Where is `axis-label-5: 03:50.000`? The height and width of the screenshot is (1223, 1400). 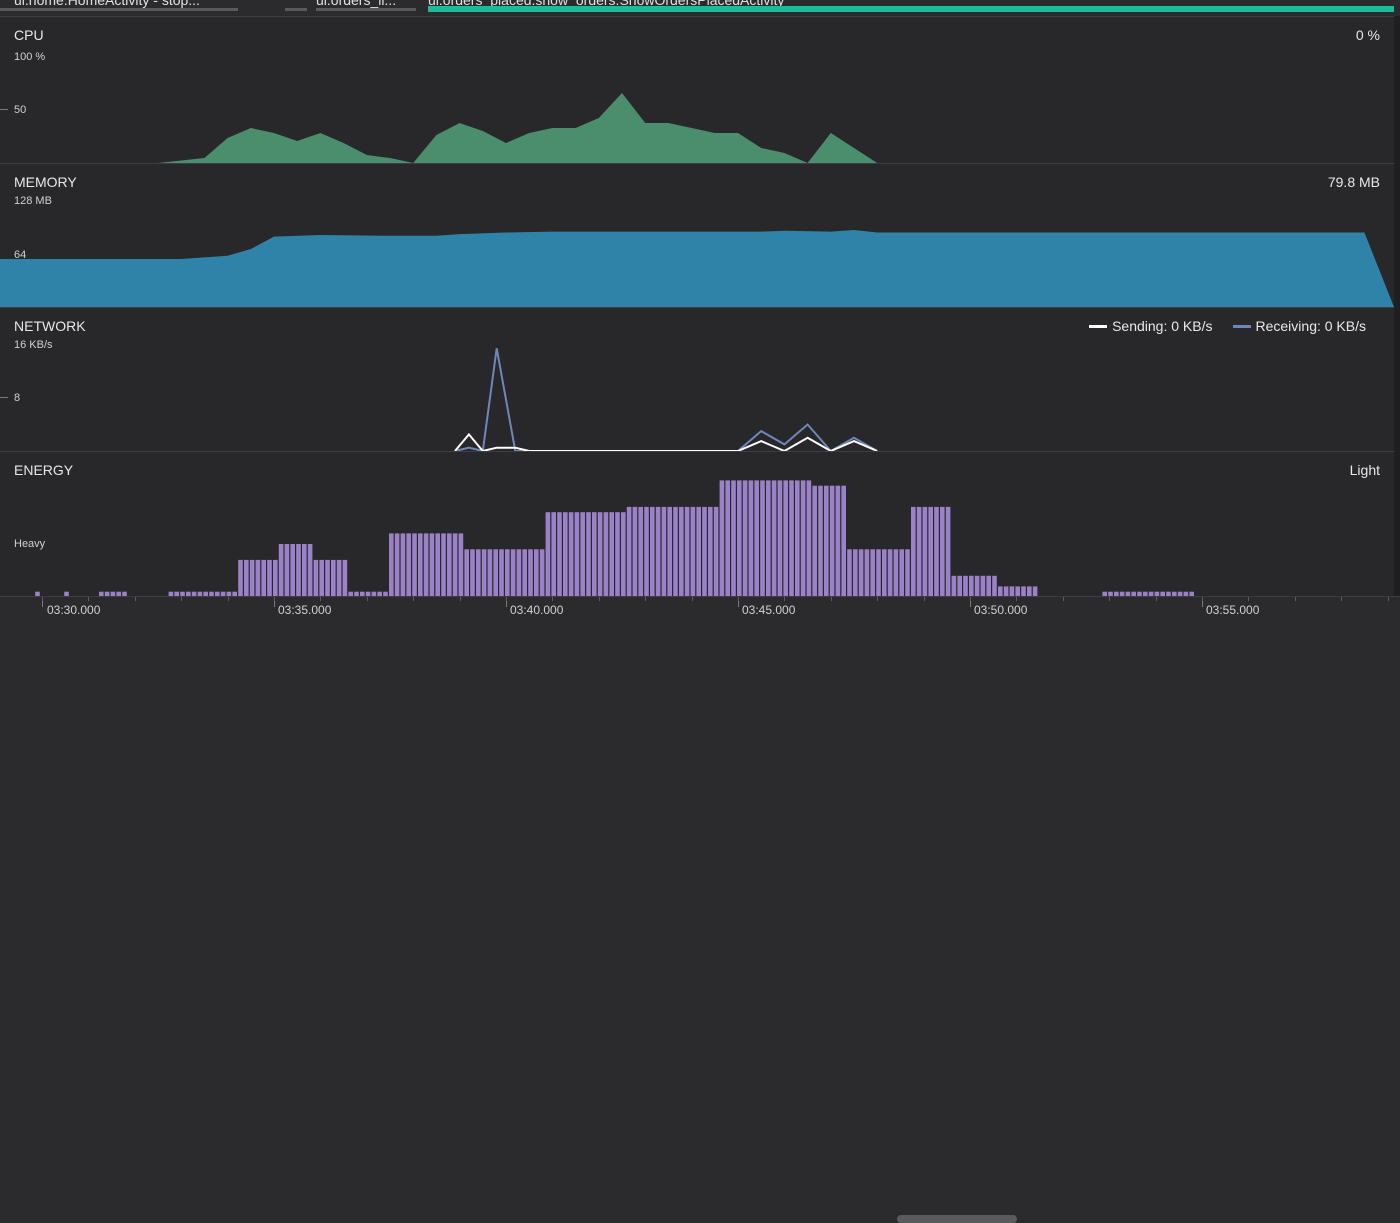
axis-label-5: 03:50.000 is located at coordinates (1001, 610).